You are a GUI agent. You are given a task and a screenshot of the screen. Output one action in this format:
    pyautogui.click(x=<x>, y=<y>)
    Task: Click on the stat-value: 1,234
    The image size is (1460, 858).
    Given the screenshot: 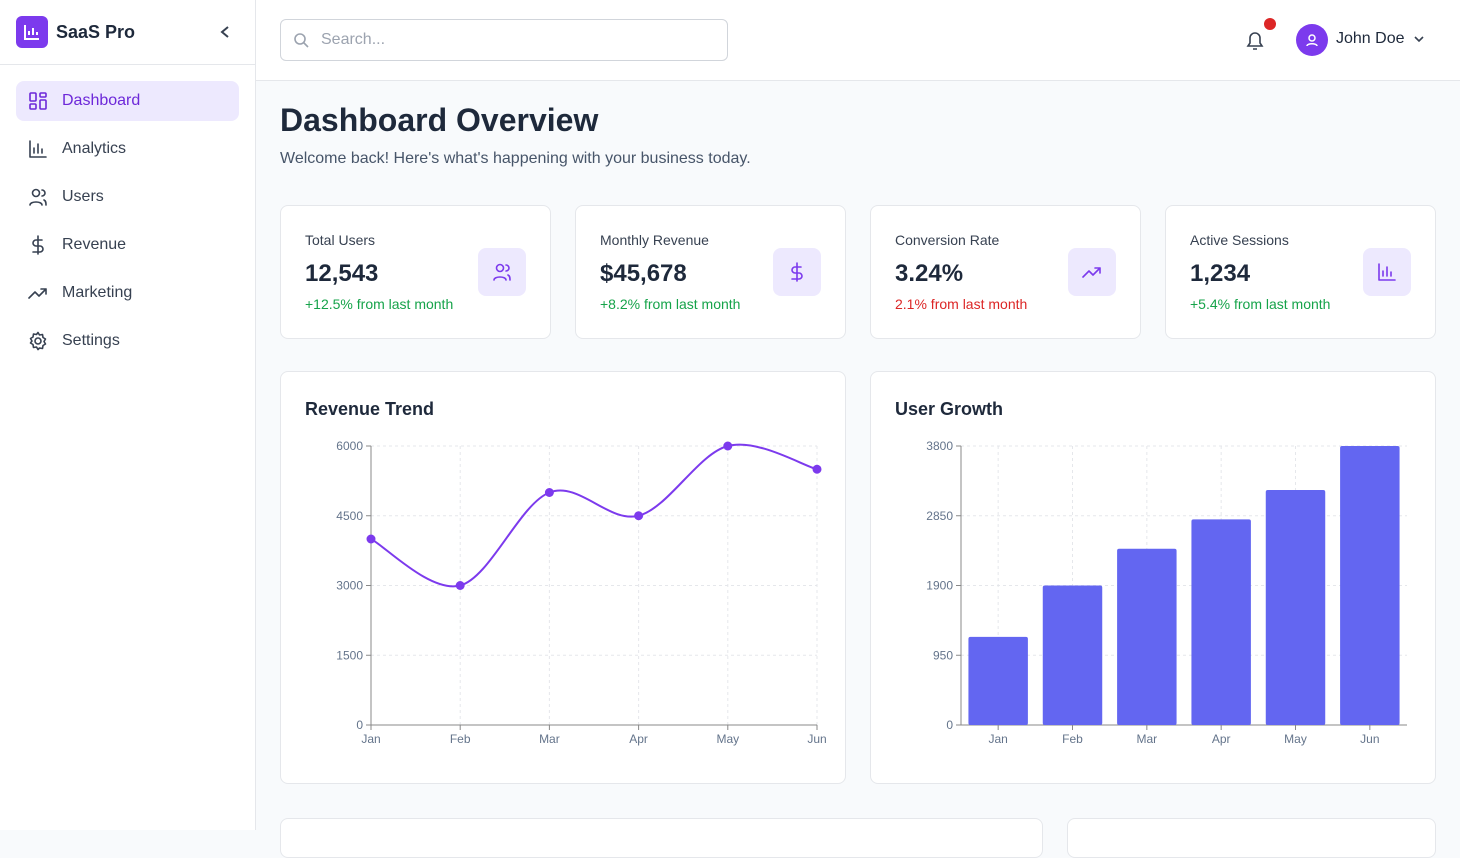 What is the action you would take?
    pyautogui.click(x=1220, y=273)
    